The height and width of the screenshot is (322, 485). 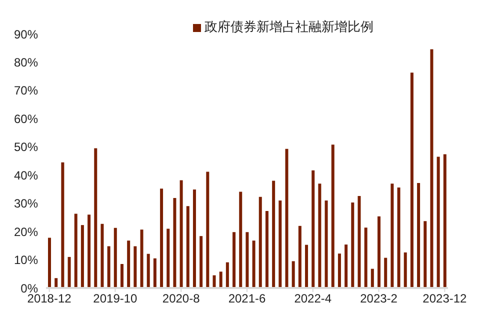 What do you see at coordinates (26, 175) in the screenshot?
I see `y-tick-label: 40%` at bounding box center [26, 175].